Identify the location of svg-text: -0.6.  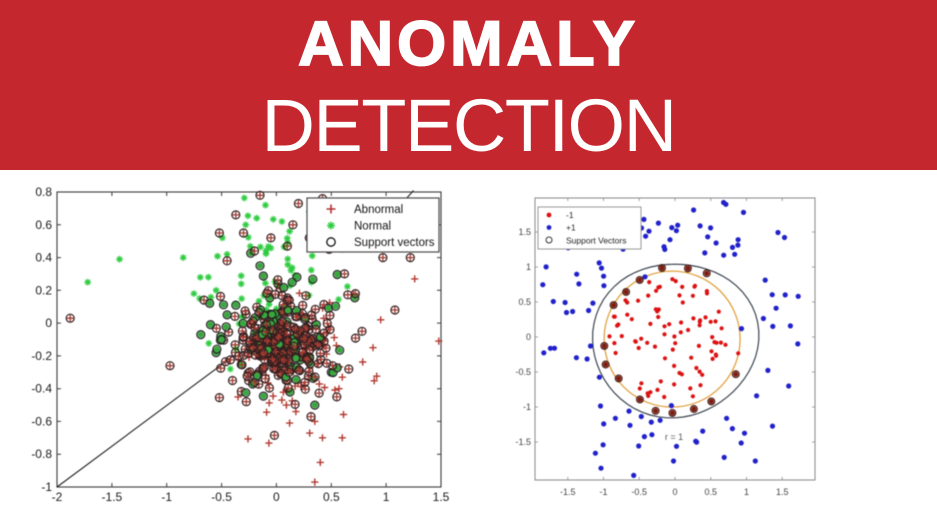
(41, 421).